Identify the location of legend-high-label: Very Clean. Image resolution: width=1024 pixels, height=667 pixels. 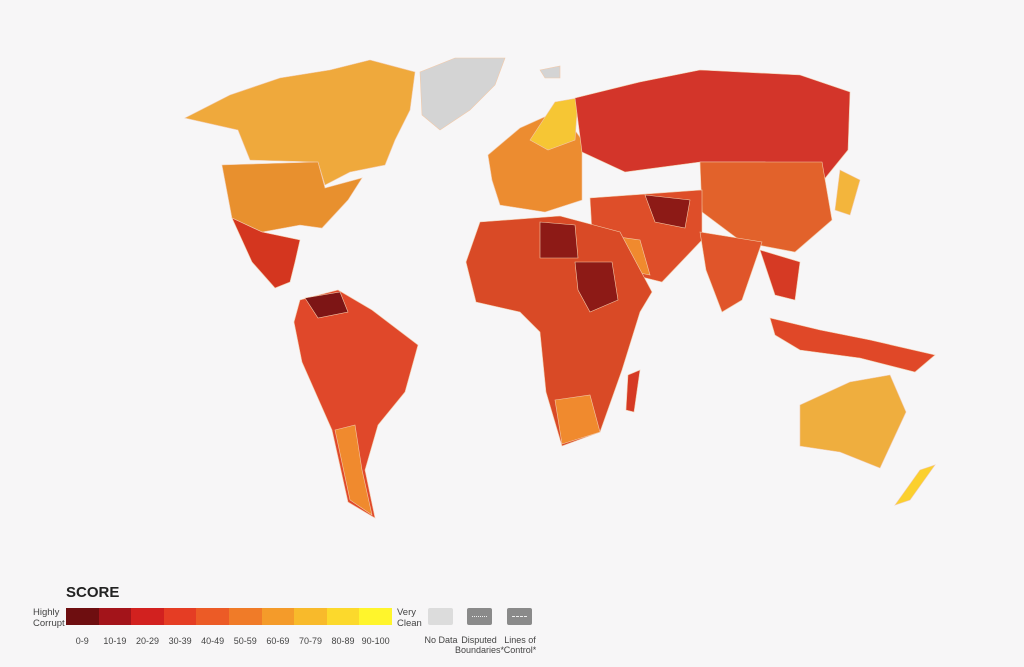
(409, 618).